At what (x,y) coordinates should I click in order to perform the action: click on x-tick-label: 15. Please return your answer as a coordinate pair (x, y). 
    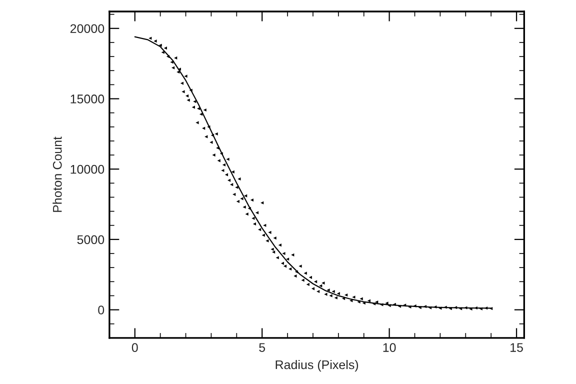
    Looking at the image, I should click on (516, 347).